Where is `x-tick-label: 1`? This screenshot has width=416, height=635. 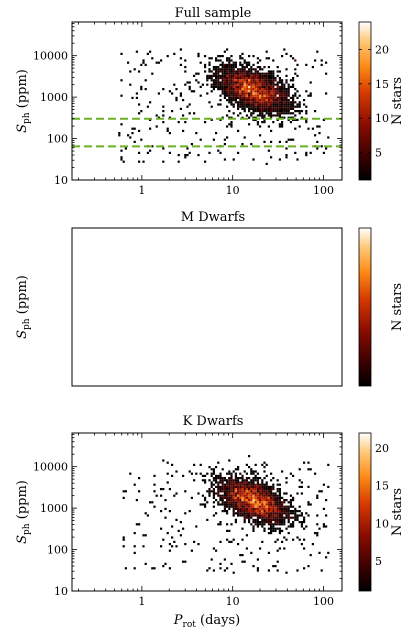
x-tick-label: 1 is located at coordinates (141, 190).